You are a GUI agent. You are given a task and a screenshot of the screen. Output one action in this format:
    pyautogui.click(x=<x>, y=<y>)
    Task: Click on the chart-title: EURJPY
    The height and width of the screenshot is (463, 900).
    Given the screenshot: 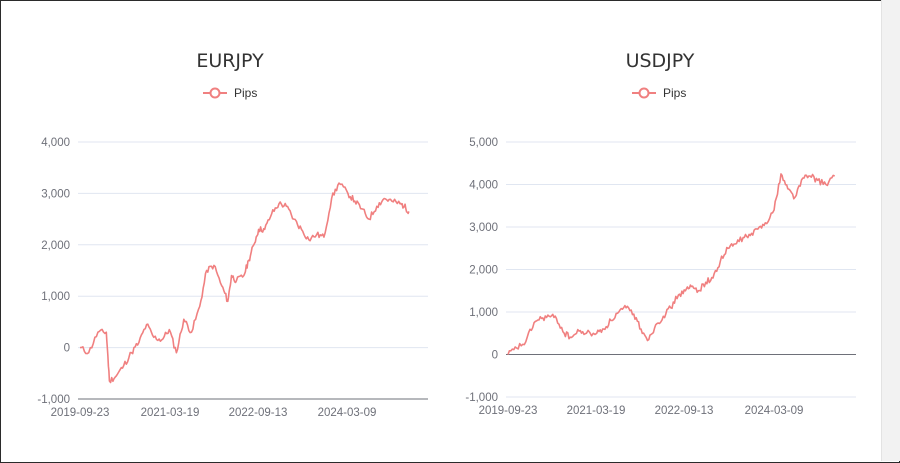 What is the action you would take?
    pyautogui.click(x=230, y=61)
    